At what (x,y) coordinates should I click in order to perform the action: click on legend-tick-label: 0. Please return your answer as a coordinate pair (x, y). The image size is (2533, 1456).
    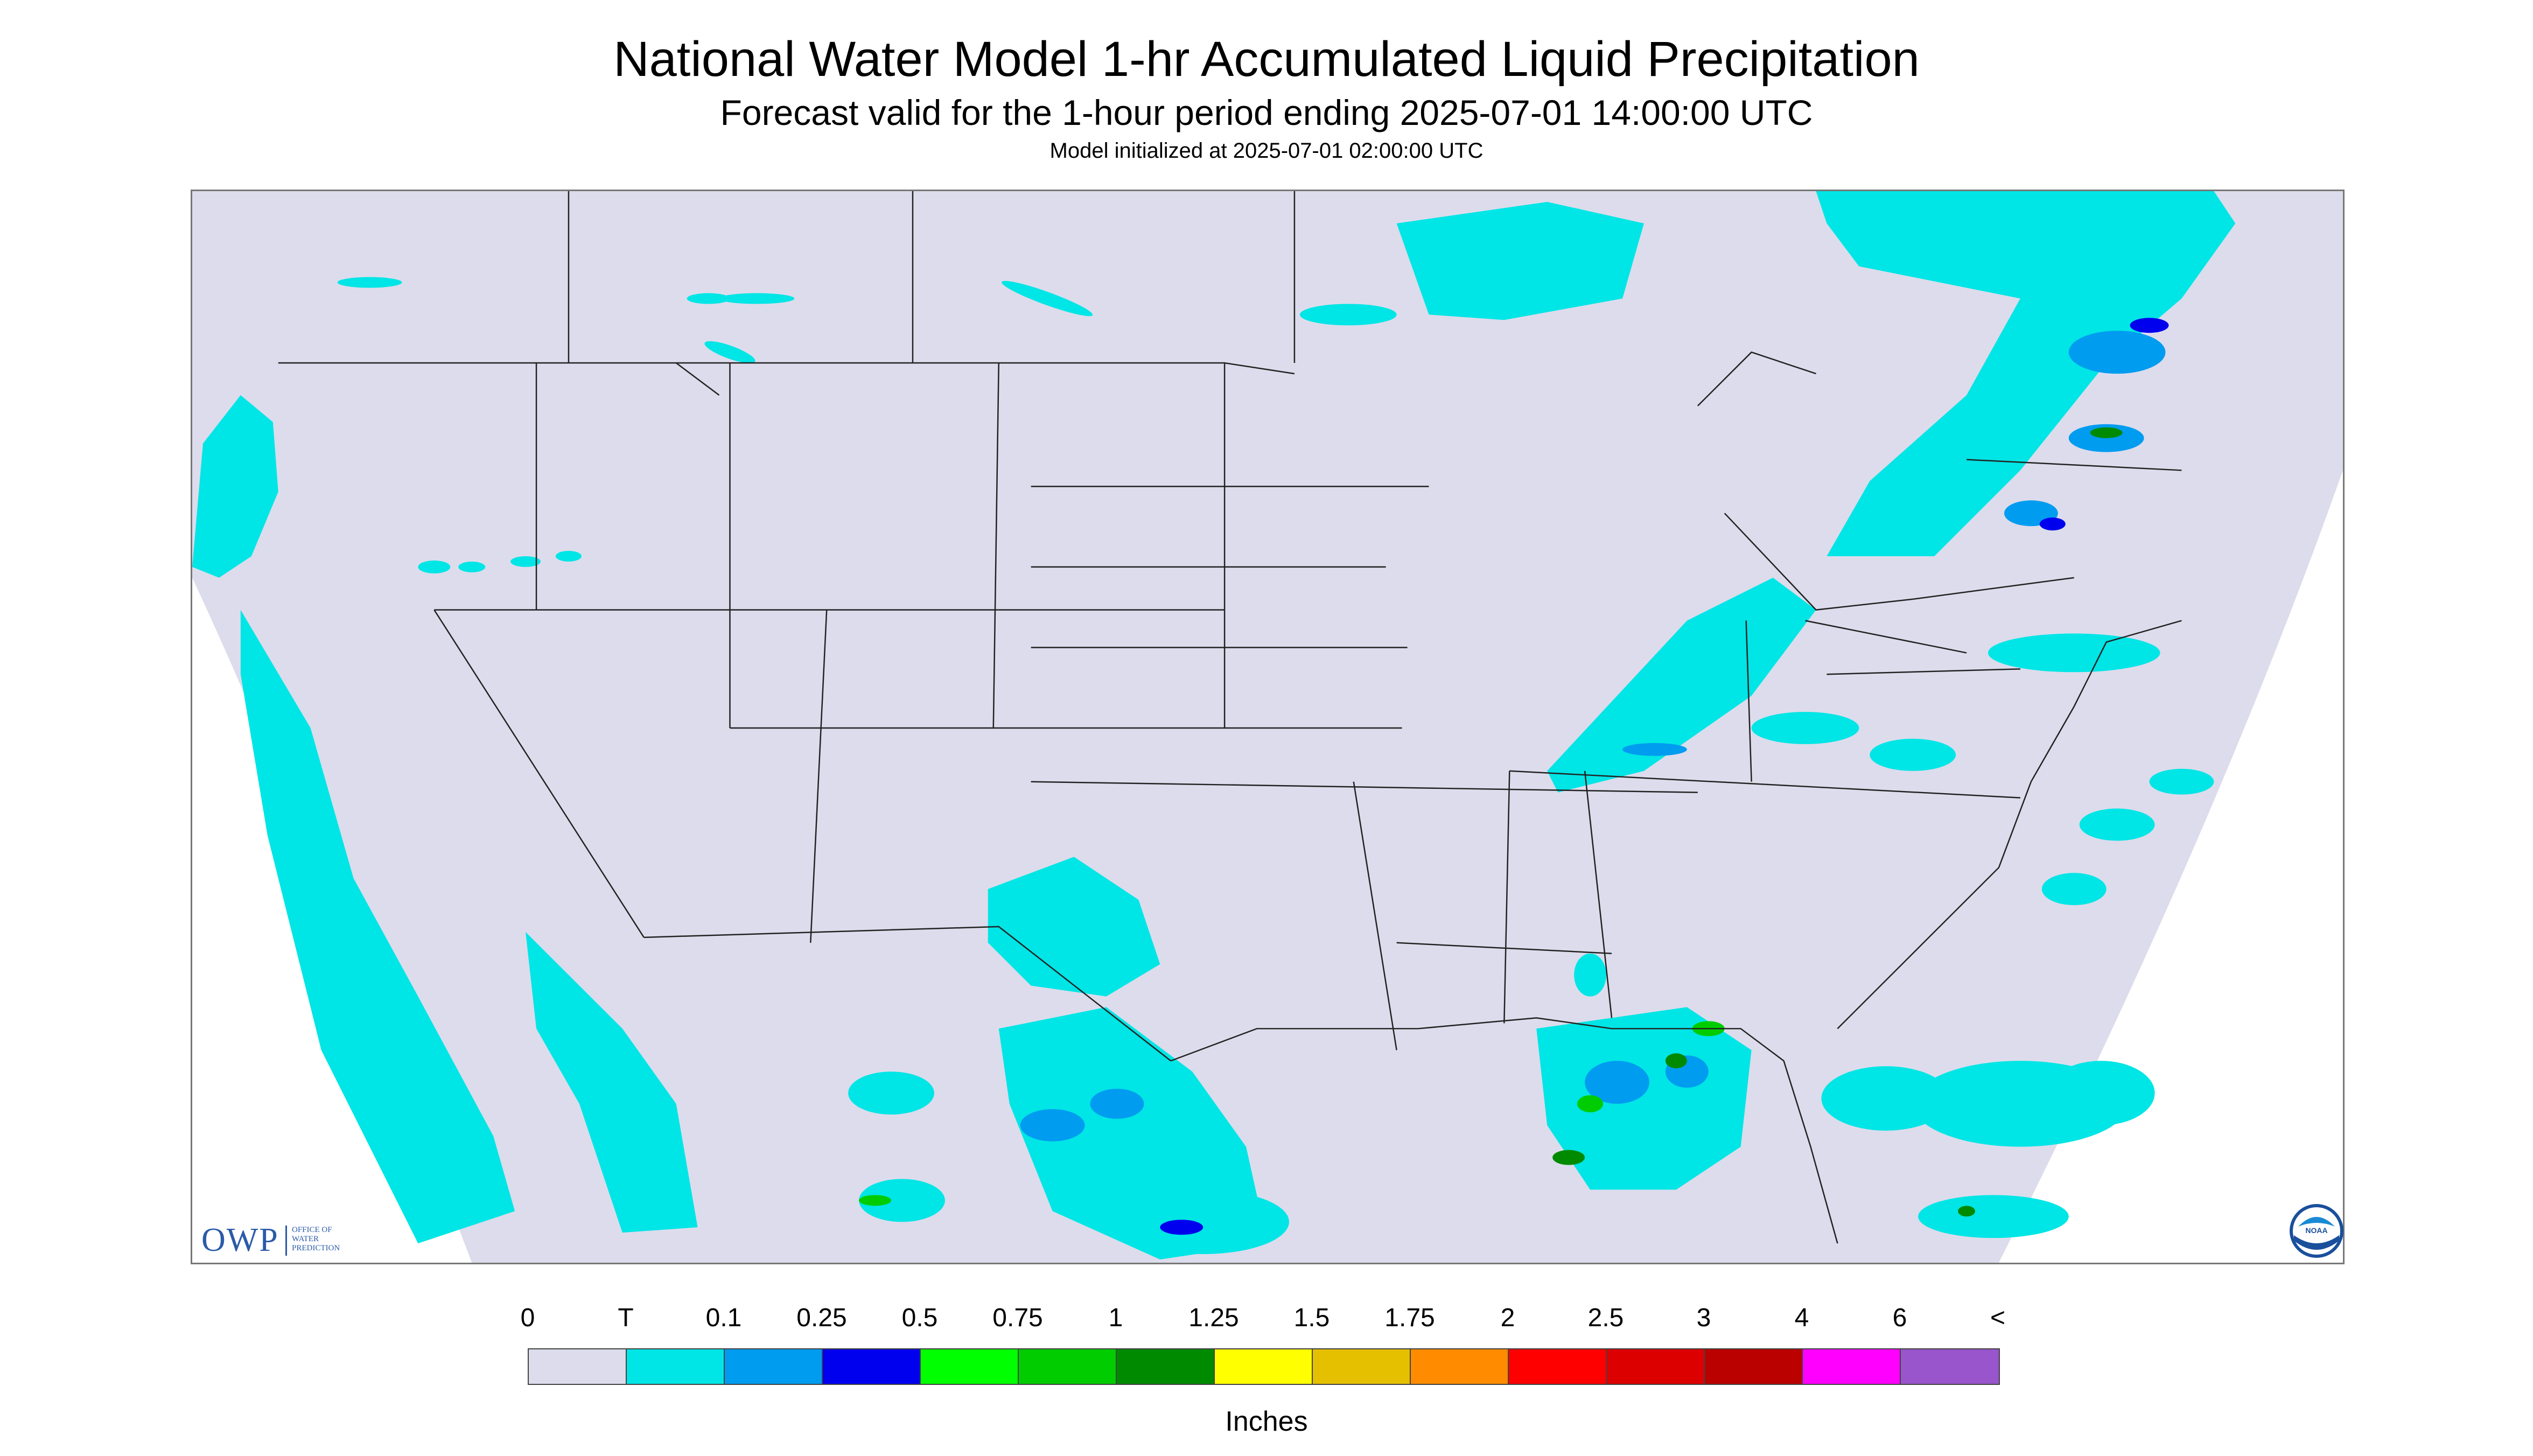
    Looking at the image, I should click on (527, 1318).